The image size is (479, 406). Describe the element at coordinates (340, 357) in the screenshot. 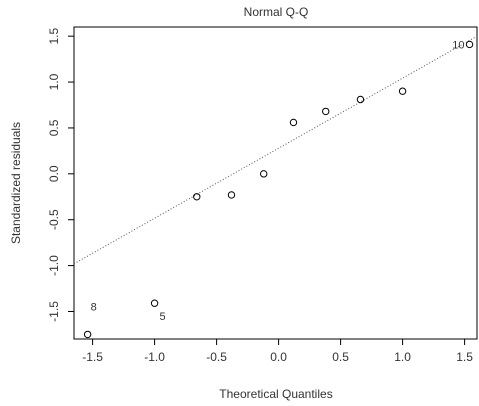

I see `x-tick-label: 0.5` at that location.